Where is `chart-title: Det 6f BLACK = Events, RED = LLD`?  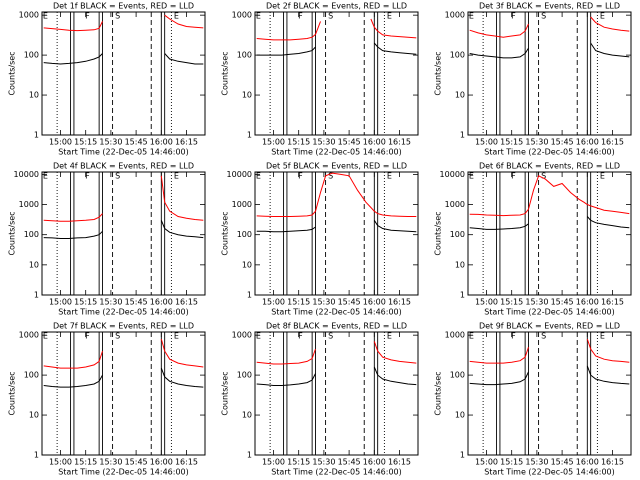 chart-title: Det 6f BLACK = Events, RED = LLD is located at coordinates (549, 166).